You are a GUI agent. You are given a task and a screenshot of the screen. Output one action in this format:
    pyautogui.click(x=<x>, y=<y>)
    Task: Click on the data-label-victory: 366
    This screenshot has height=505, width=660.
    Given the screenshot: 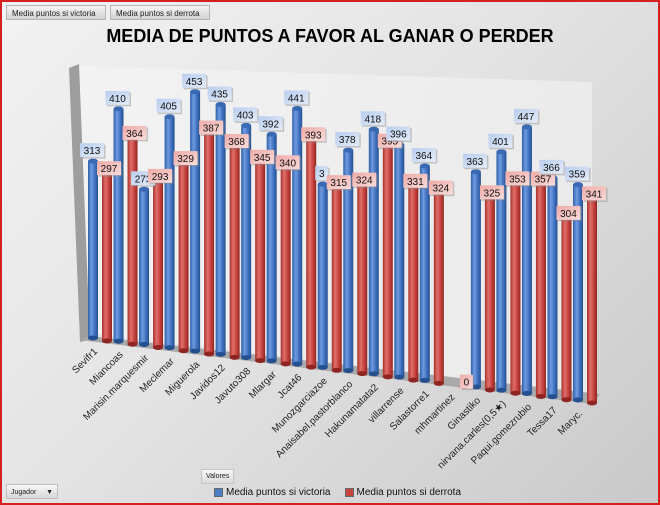 What is the action you would take?
    pyautogui.click(x=552, y=167)
    